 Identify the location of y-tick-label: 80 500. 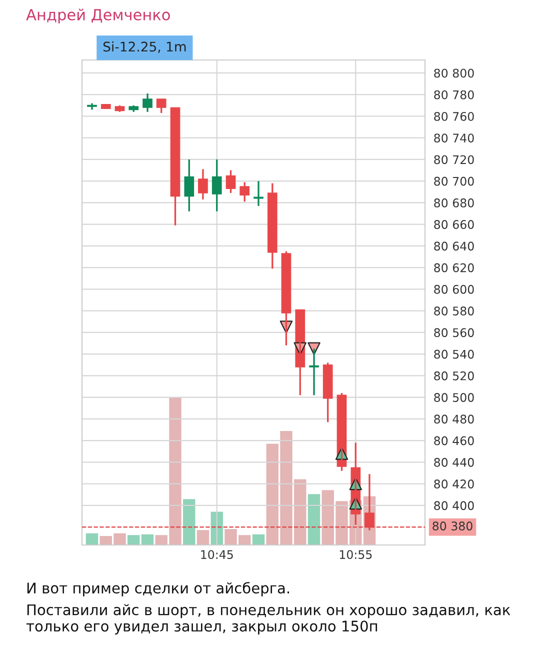
(454, 397).